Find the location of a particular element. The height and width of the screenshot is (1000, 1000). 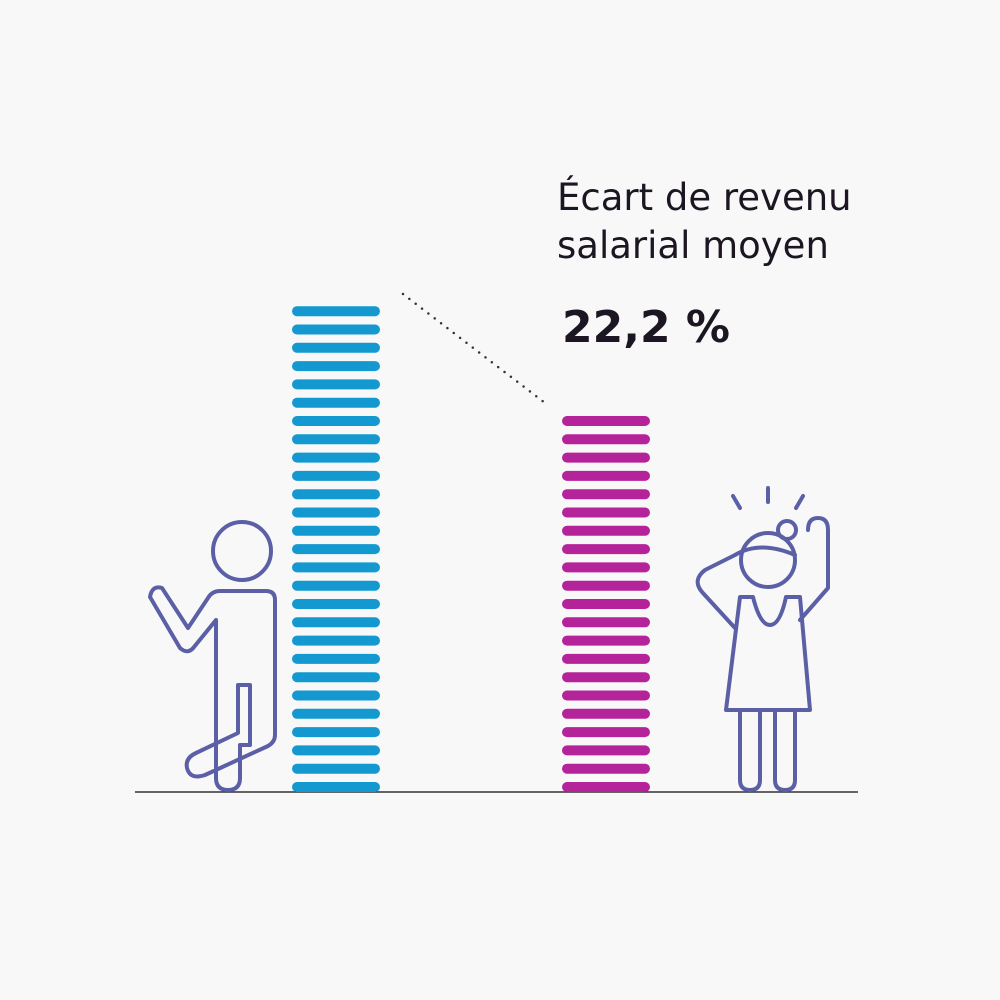

reduced-stack is located at coordinates (606, 604).